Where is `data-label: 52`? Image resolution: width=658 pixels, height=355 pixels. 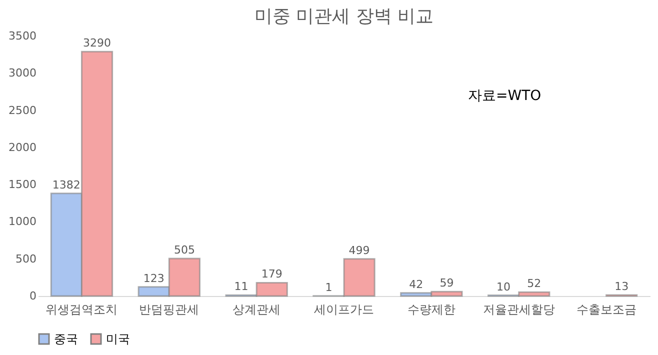 data-label: 52 is located at coordinates (534, 283).